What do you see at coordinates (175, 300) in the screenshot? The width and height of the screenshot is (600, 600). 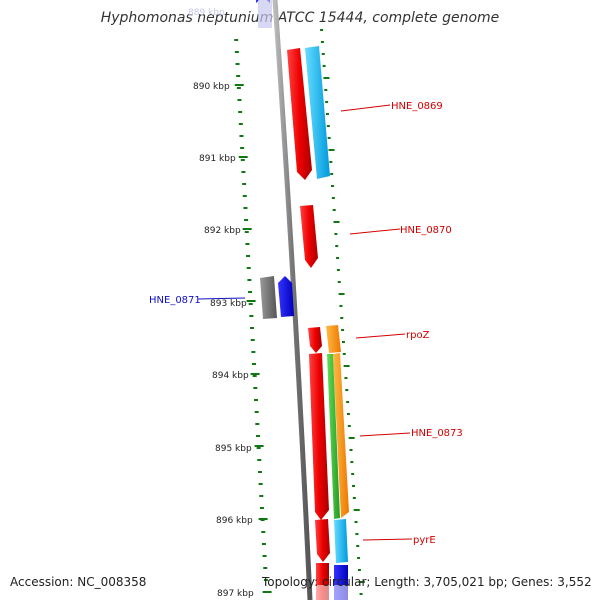 I see `gene-label-hne0871: HNE_0871` at bounding box center [175, 300].